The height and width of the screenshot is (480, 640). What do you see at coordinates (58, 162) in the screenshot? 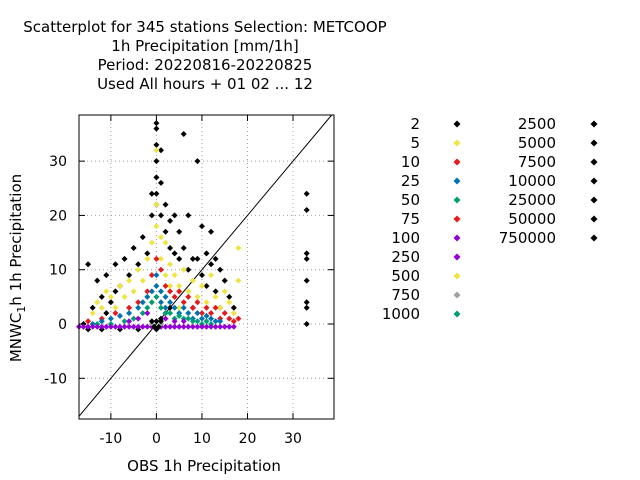
I see `y-tick-label: 30` at bounding box center [58, 162].